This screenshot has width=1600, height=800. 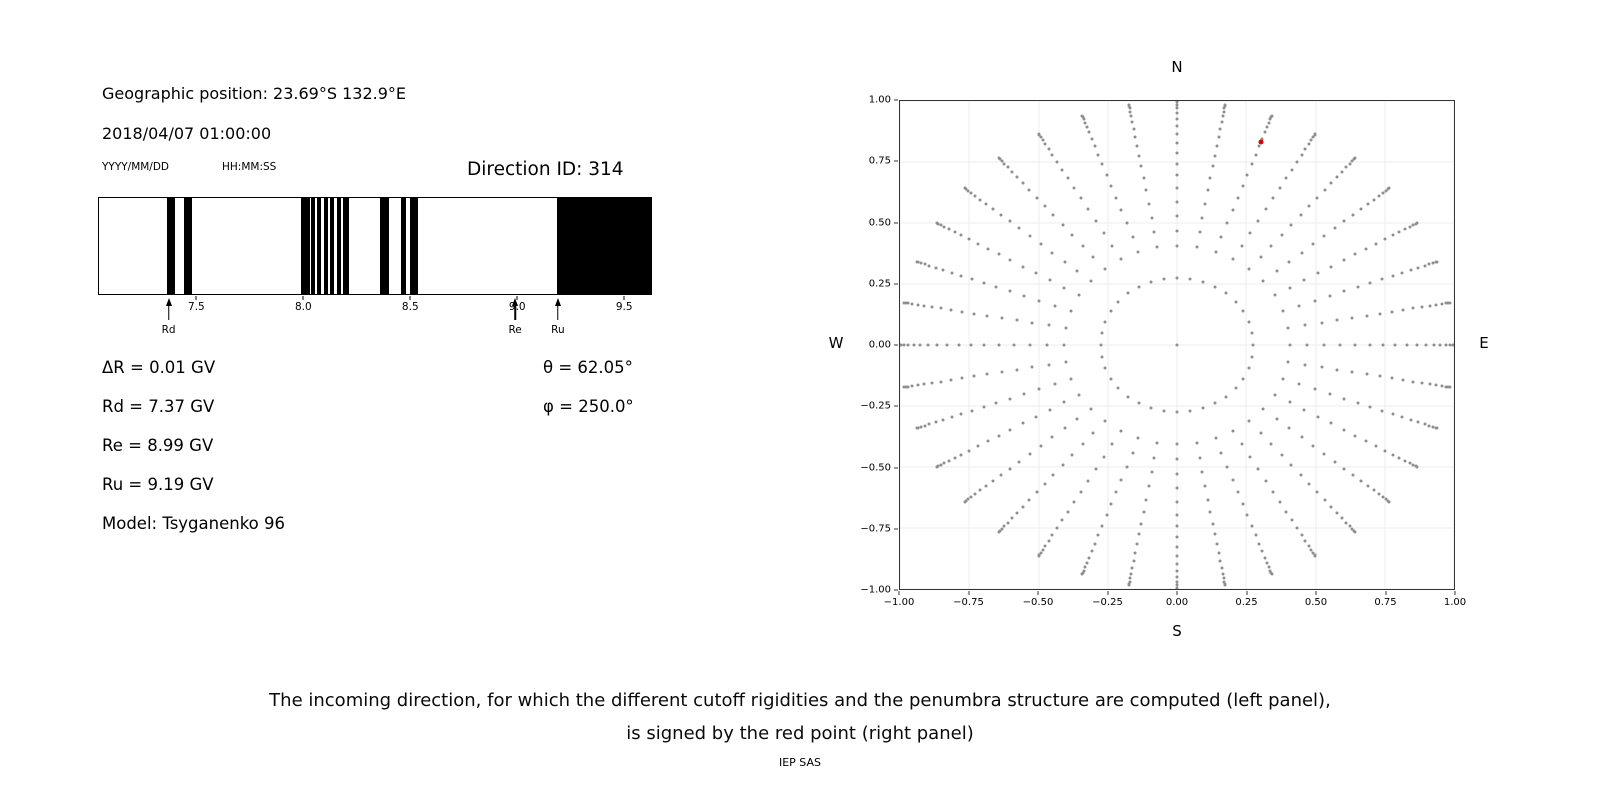 I want to click on arrow-up-icon, so click(x=515, y=302).